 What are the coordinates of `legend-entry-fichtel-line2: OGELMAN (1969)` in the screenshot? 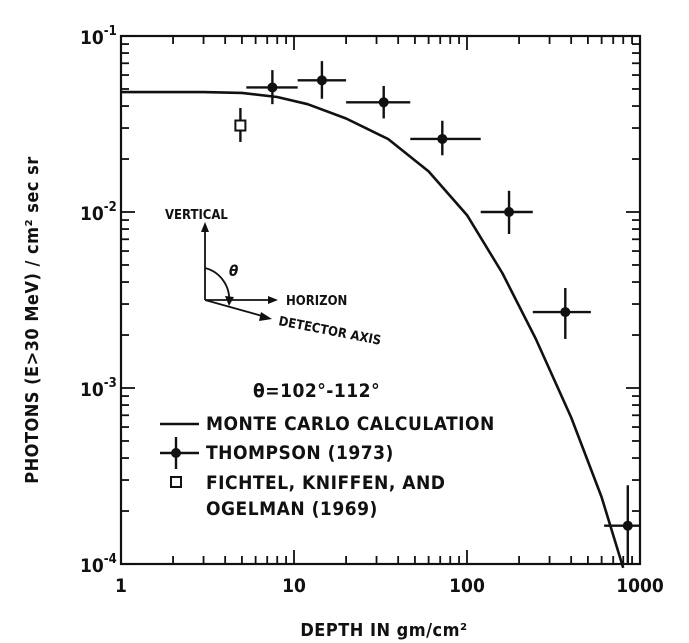 It's located at (292, 509).